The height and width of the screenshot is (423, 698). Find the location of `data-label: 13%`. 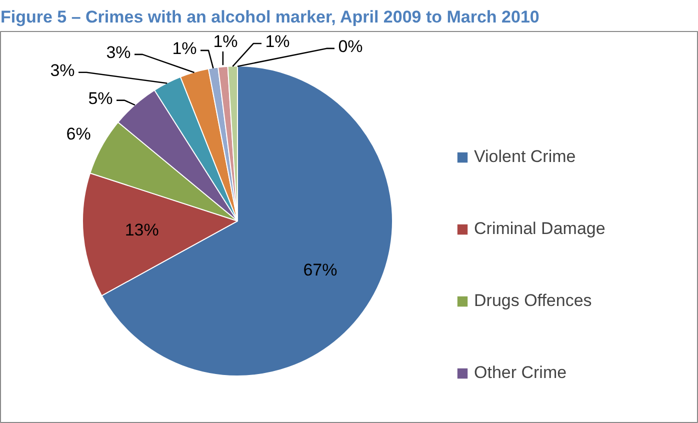

data-label: 13% is located at coordinates (141, 230).